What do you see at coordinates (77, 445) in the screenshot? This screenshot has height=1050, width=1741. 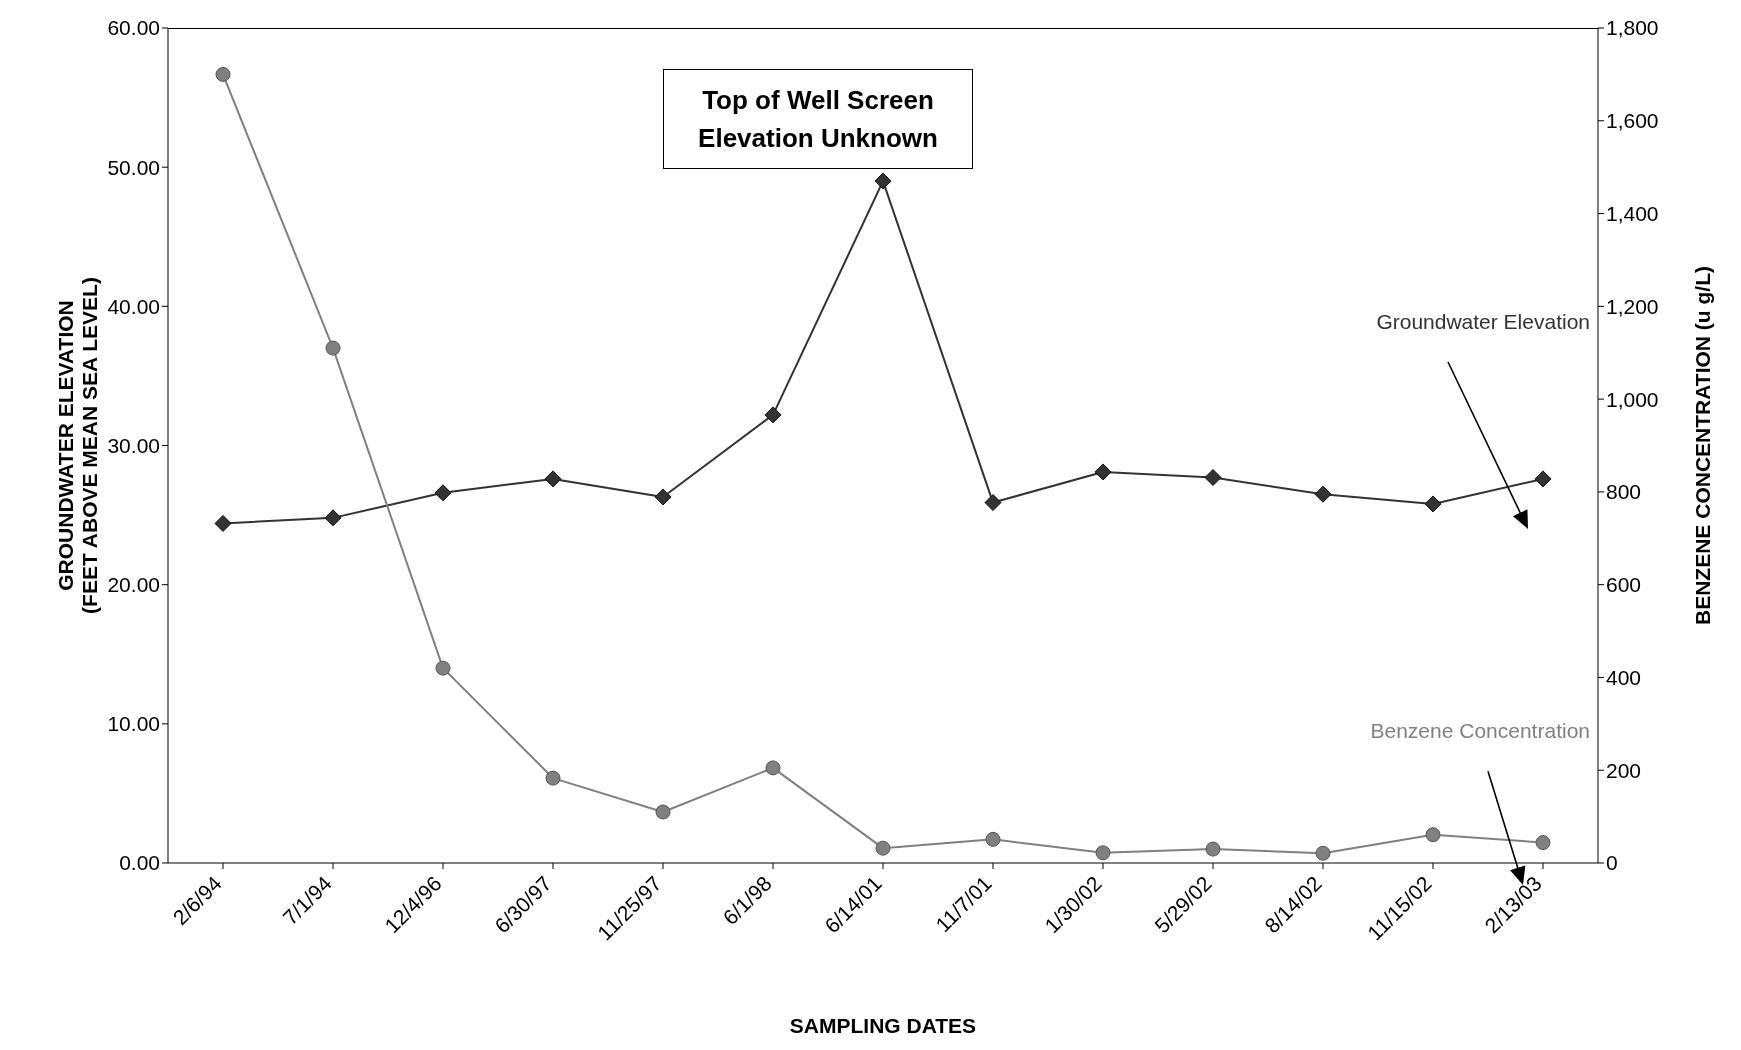 I see `y-axis-title: GROUNDWATER ELEVATION (FEET ABOVE MEAN SEA LEVEL)` at bounding box center [77, 445].